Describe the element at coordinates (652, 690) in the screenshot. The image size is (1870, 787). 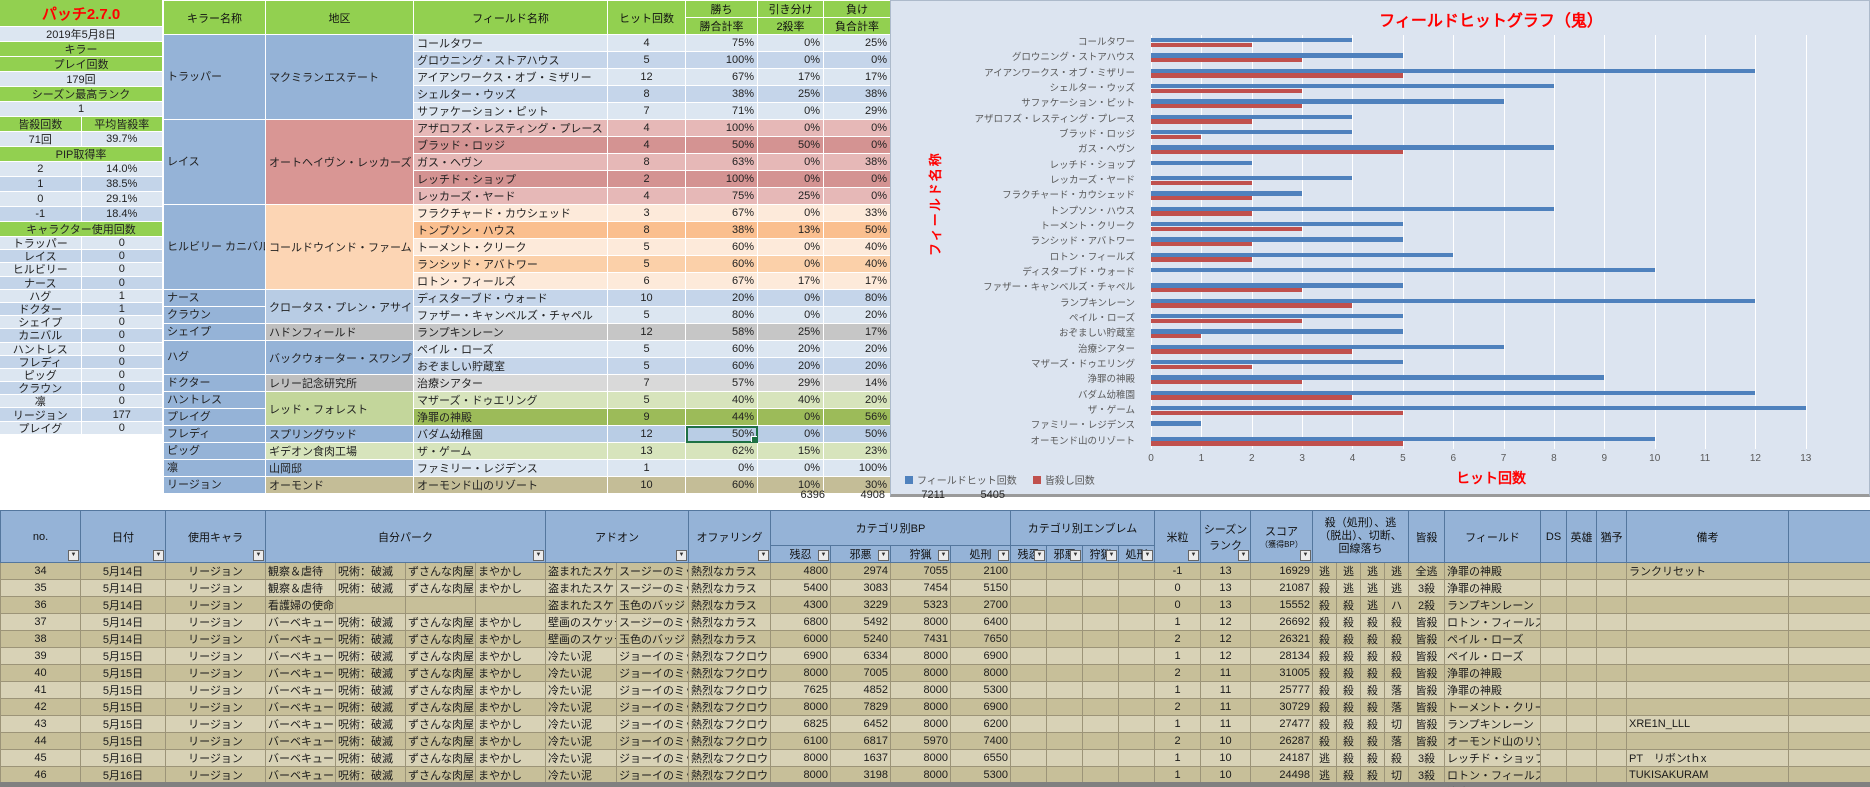
I see `addon-cell: ジョーイのミックステープ` at that location.